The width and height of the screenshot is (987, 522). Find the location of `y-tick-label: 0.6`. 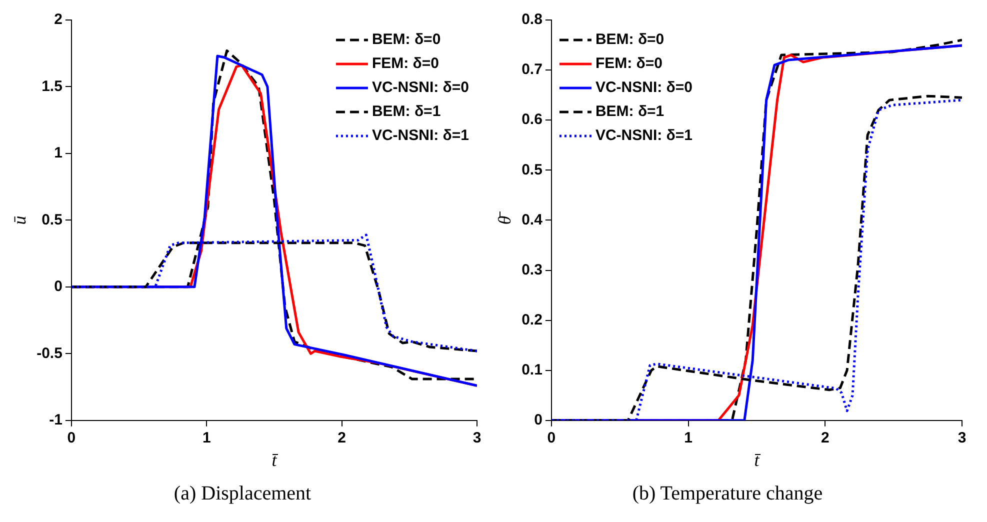

y-tick-label: 0.6 is located at coordinates (532, 119).